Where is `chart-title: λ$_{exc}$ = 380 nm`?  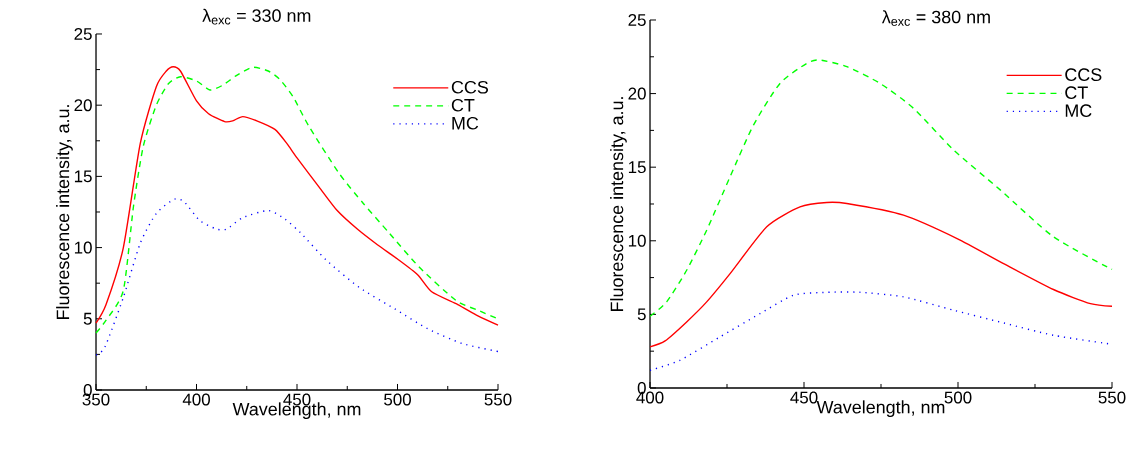 chart-title: λ$_{exc}$ = 380 nm is located at coordinates (935, 18).